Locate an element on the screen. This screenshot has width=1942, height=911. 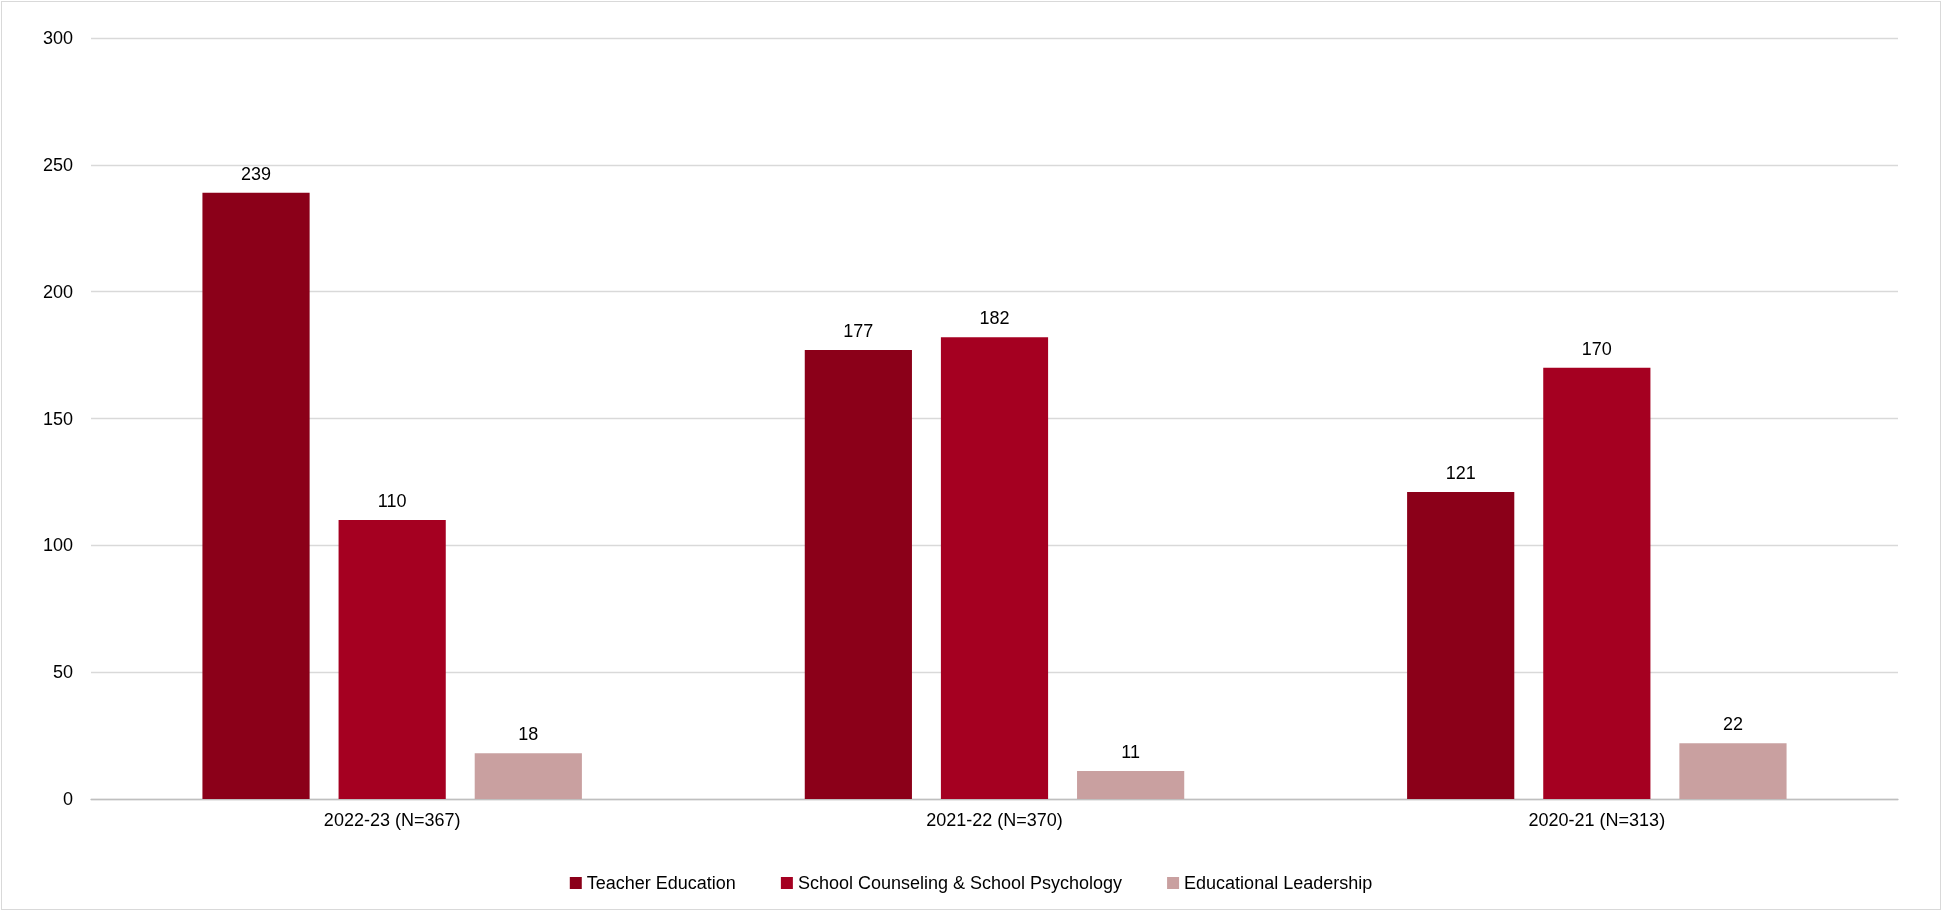
data-label: 170 is located at coordinates (1596, 348).